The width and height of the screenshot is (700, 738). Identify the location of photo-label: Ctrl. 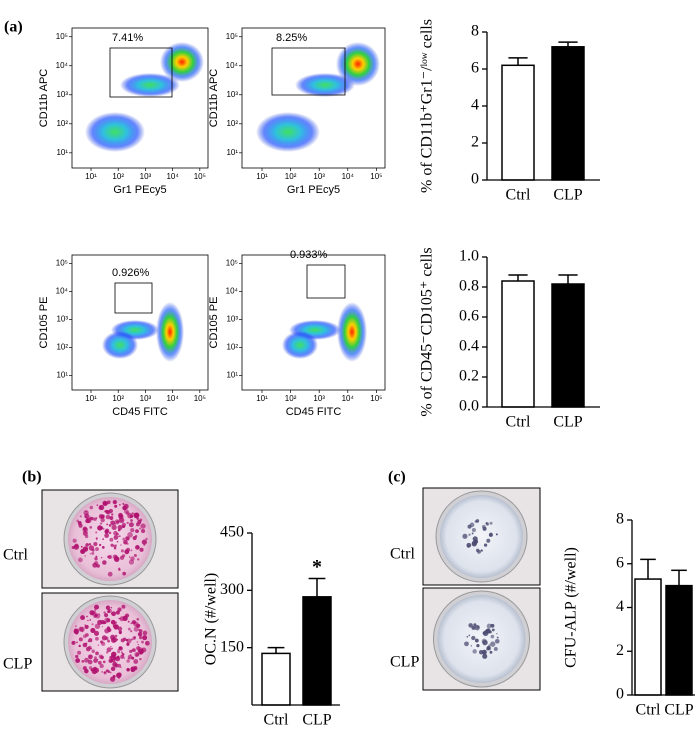
(15, 555).